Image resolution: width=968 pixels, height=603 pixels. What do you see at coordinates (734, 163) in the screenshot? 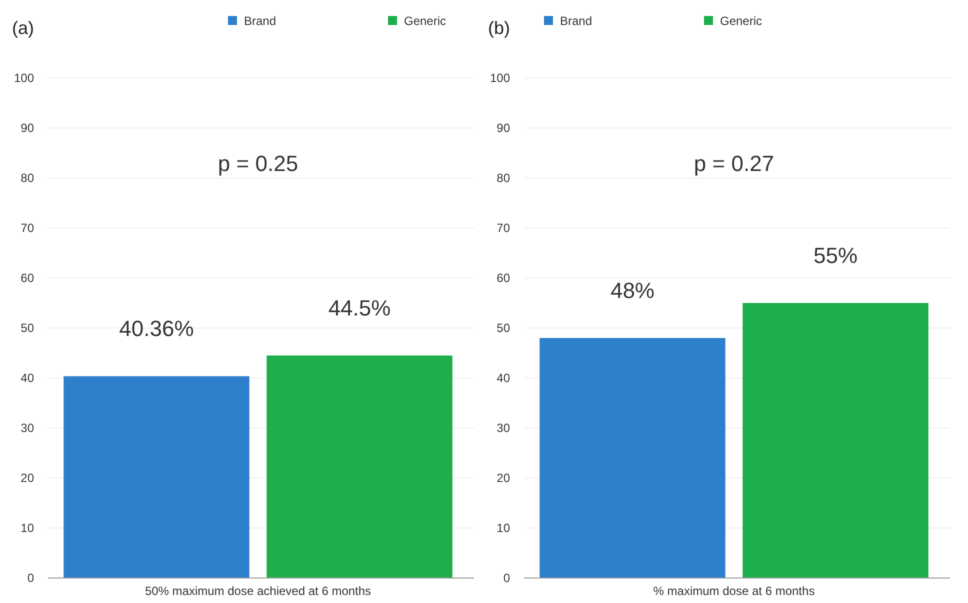
I see `annotation: p = 0.27` at bounding box center [734, 163].